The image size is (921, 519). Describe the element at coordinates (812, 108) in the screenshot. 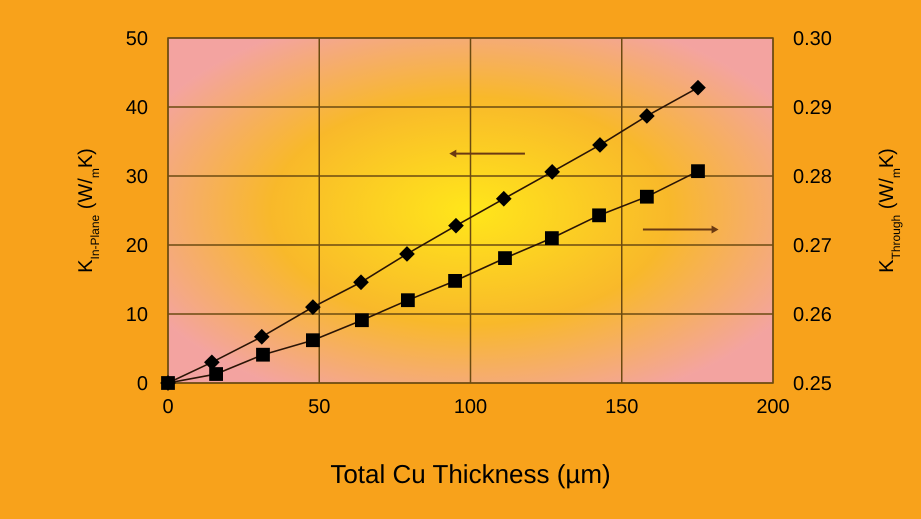

I see `y2-tick-label: 0.29` at that location.